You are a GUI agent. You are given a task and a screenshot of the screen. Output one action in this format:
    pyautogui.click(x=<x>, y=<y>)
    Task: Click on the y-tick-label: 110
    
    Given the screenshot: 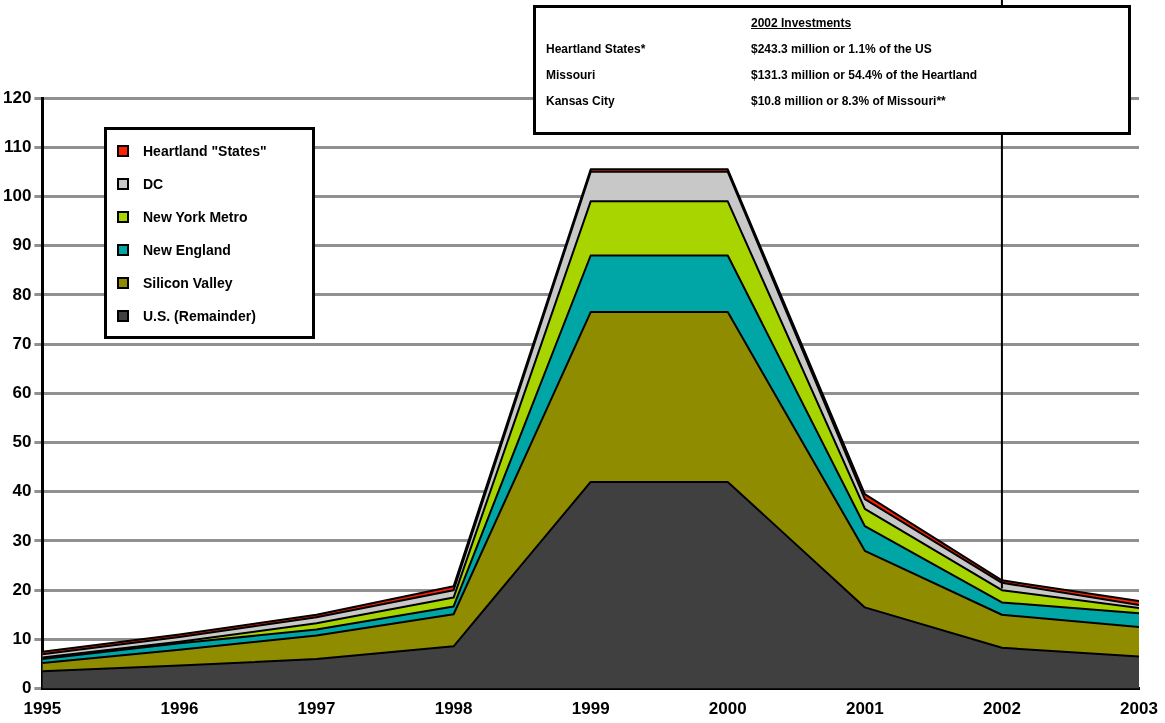 What is the action you would take?
    pyautogui.click(x=17, y=146)
    